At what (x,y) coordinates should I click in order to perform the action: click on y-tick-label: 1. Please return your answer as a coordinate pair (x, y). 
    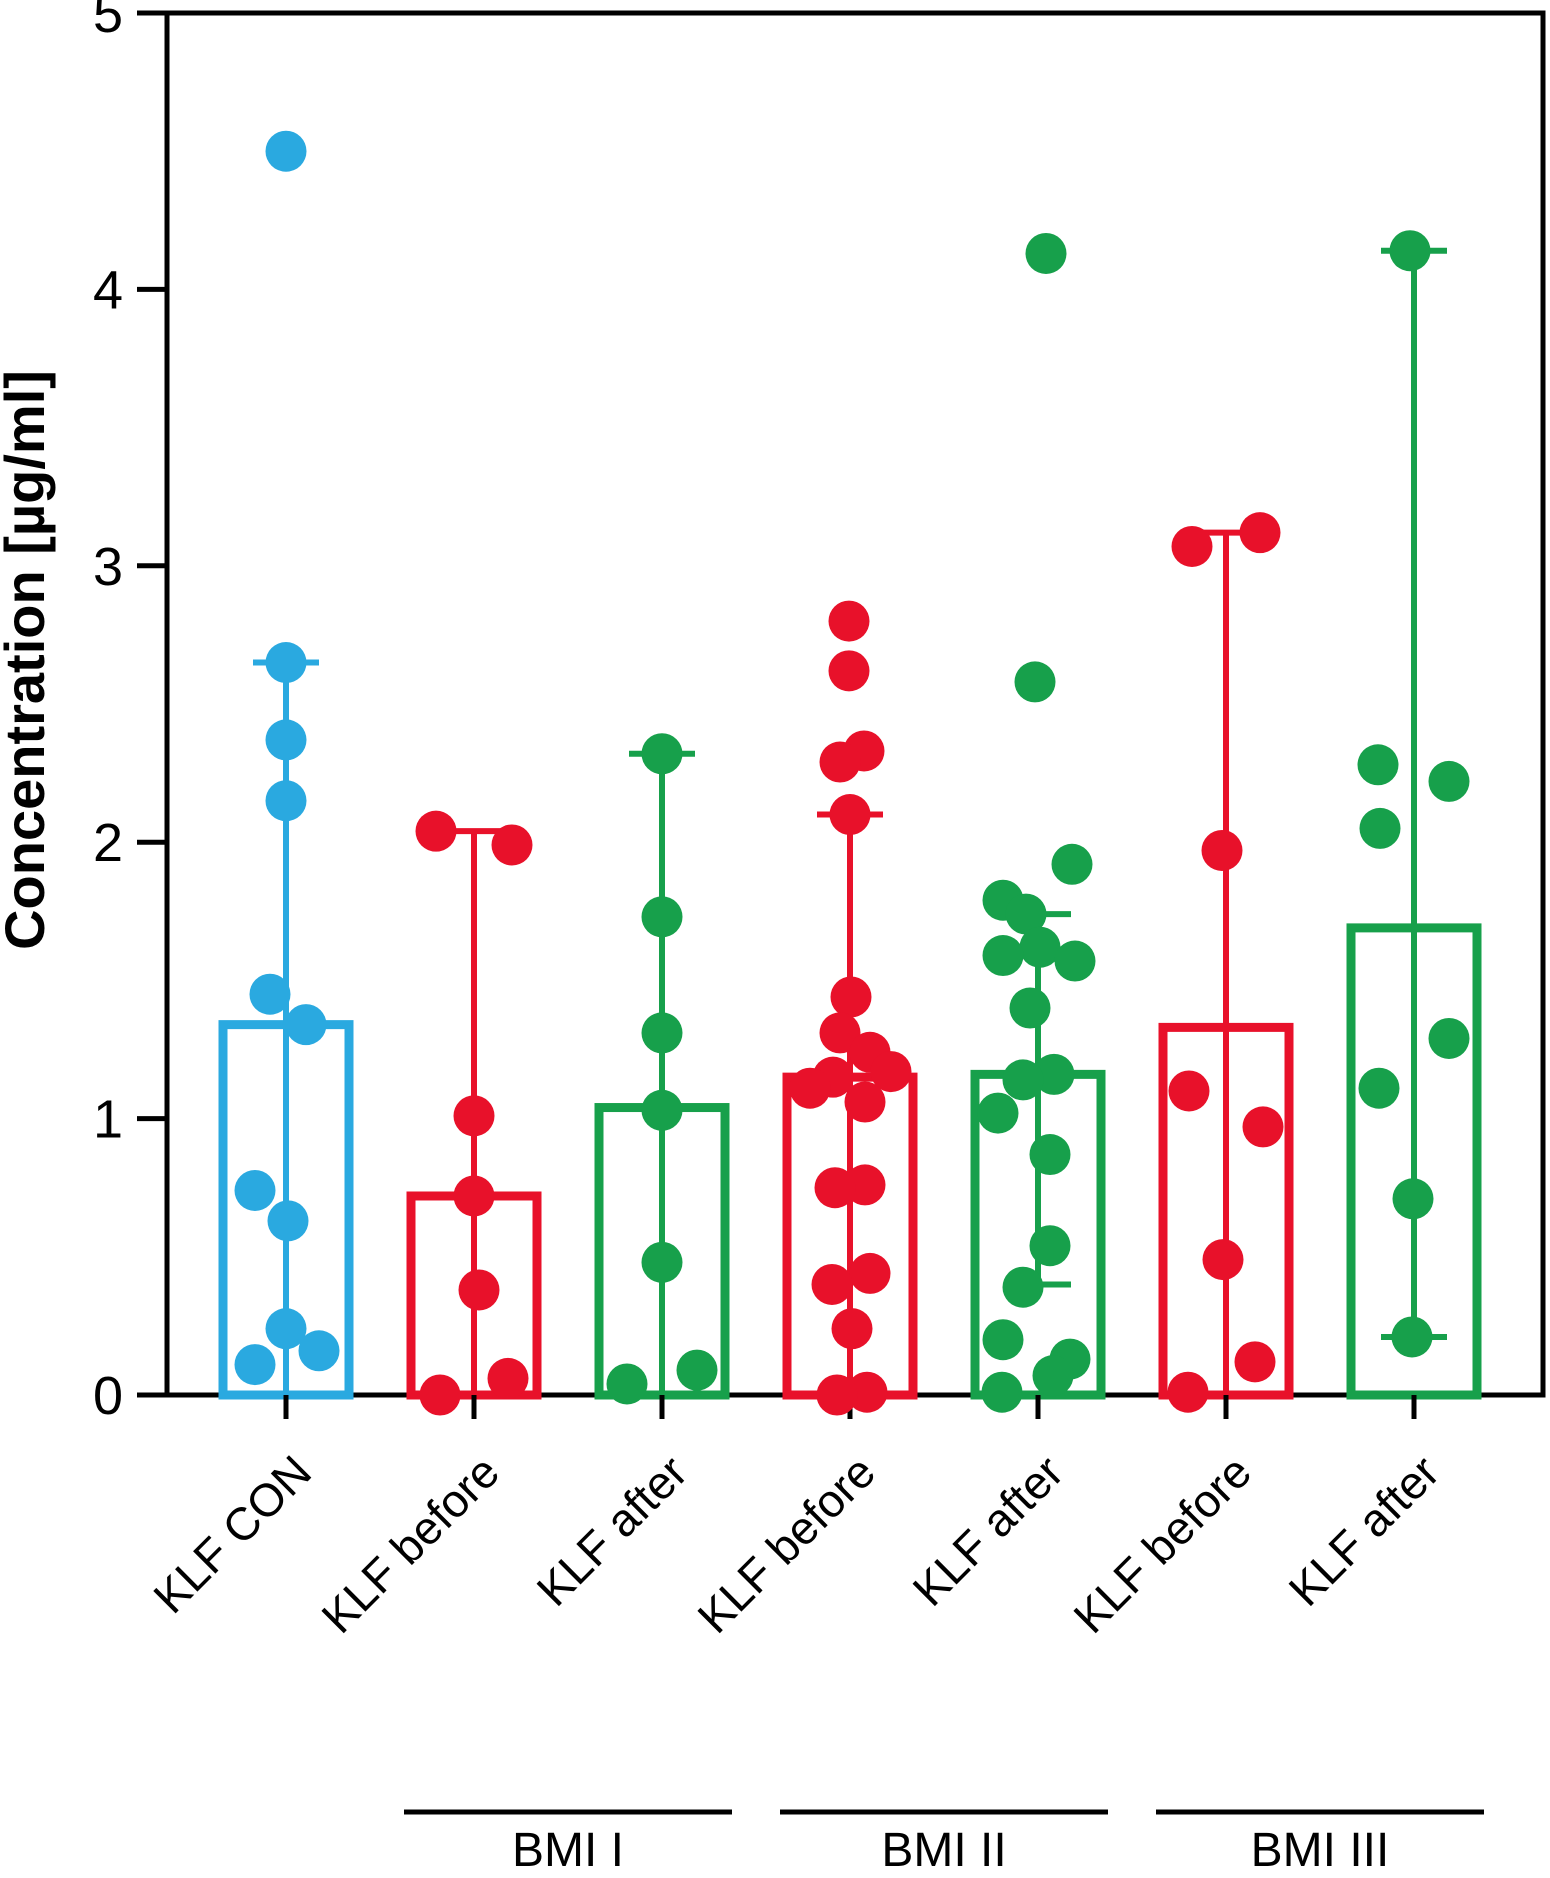
    Looking at the image, I should click on (108, 1120).